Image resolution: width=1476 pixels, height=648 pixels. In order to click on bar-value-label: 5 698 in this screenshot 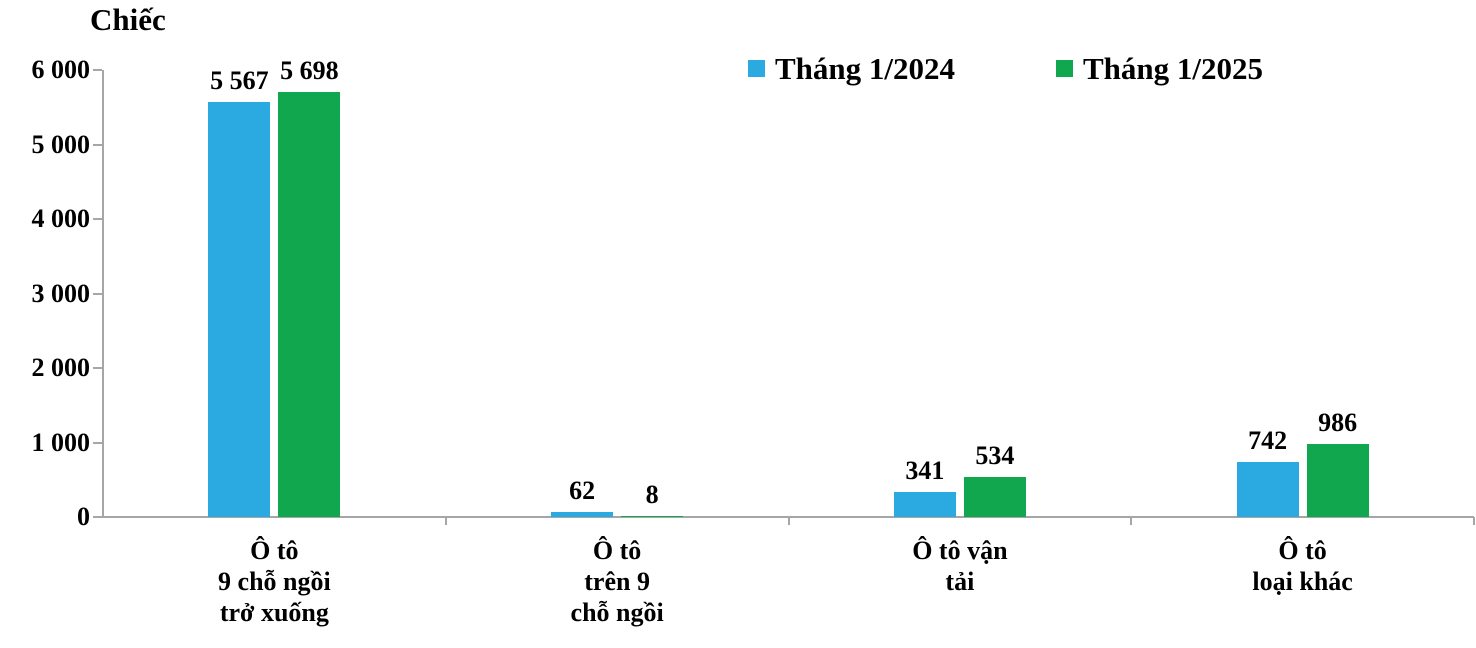, I will do `click(309, 70)`.